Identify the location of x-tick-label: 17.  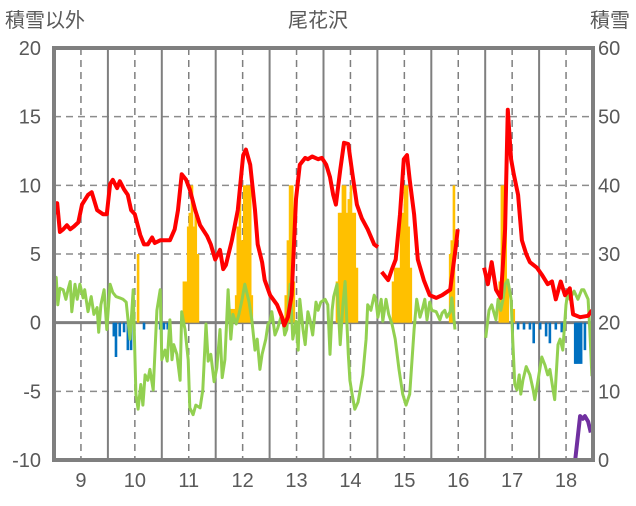
(512, 481).